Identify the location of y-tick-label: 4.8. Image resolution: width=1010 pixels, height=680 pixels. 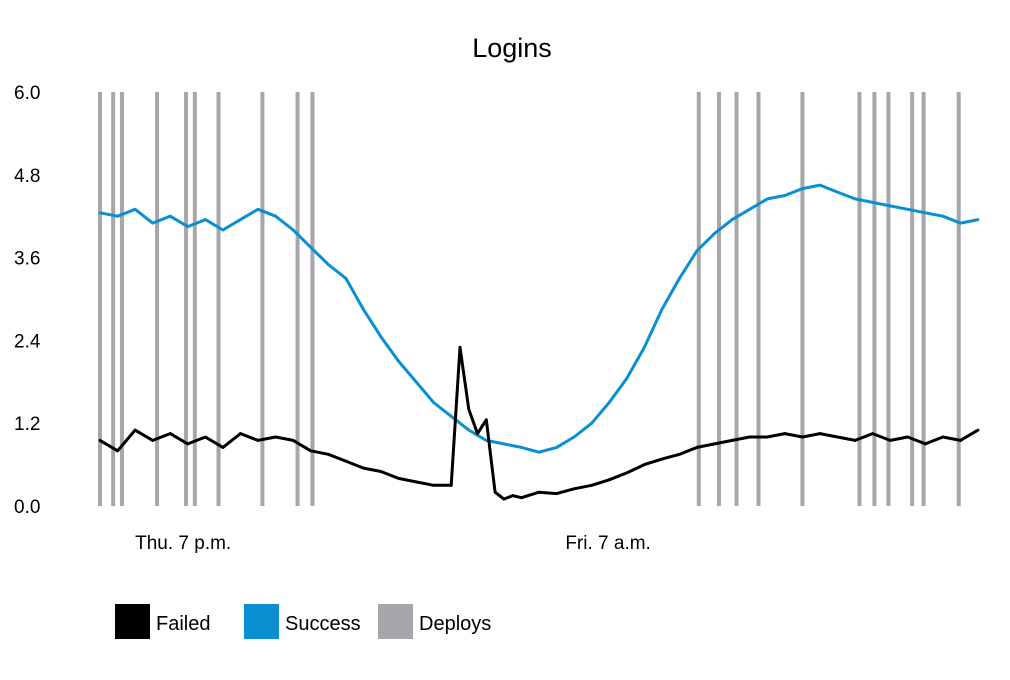
(27, 176).